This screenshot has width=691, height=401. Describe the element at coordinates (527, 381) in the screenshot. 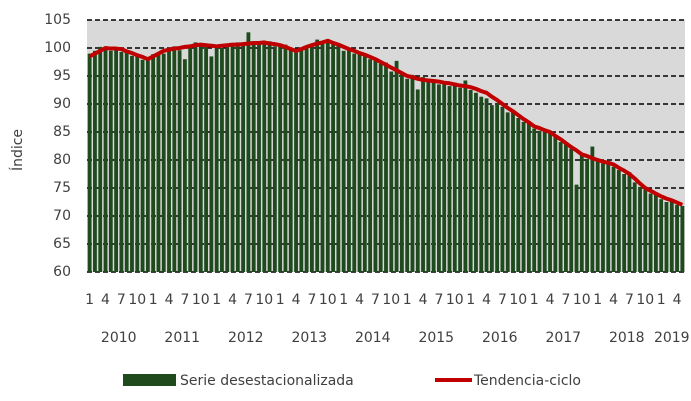

I see `legend-label: Tendencia-ciclo` at that location.